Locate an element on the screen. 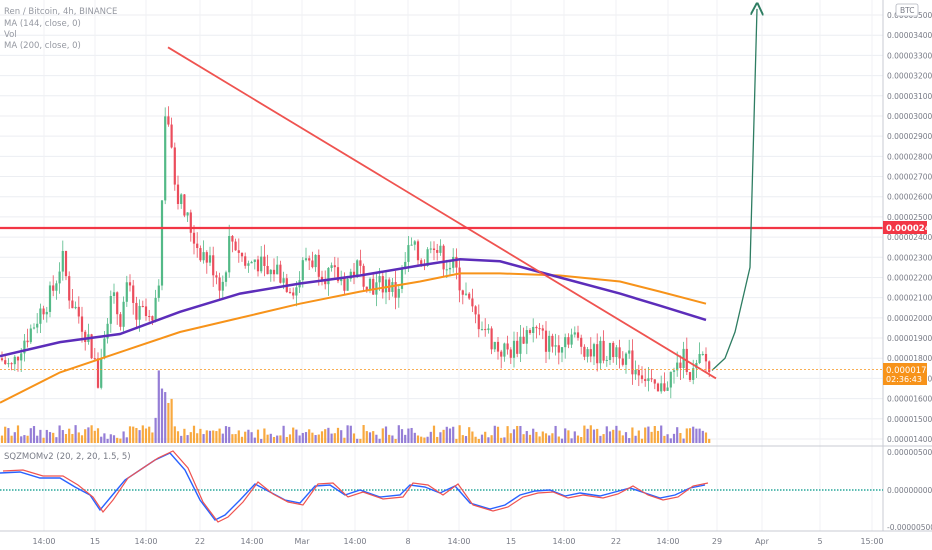 This screenshot has width=932, height=550. price-tick-label: 0.00002900 is located at coordinates (909, 136).